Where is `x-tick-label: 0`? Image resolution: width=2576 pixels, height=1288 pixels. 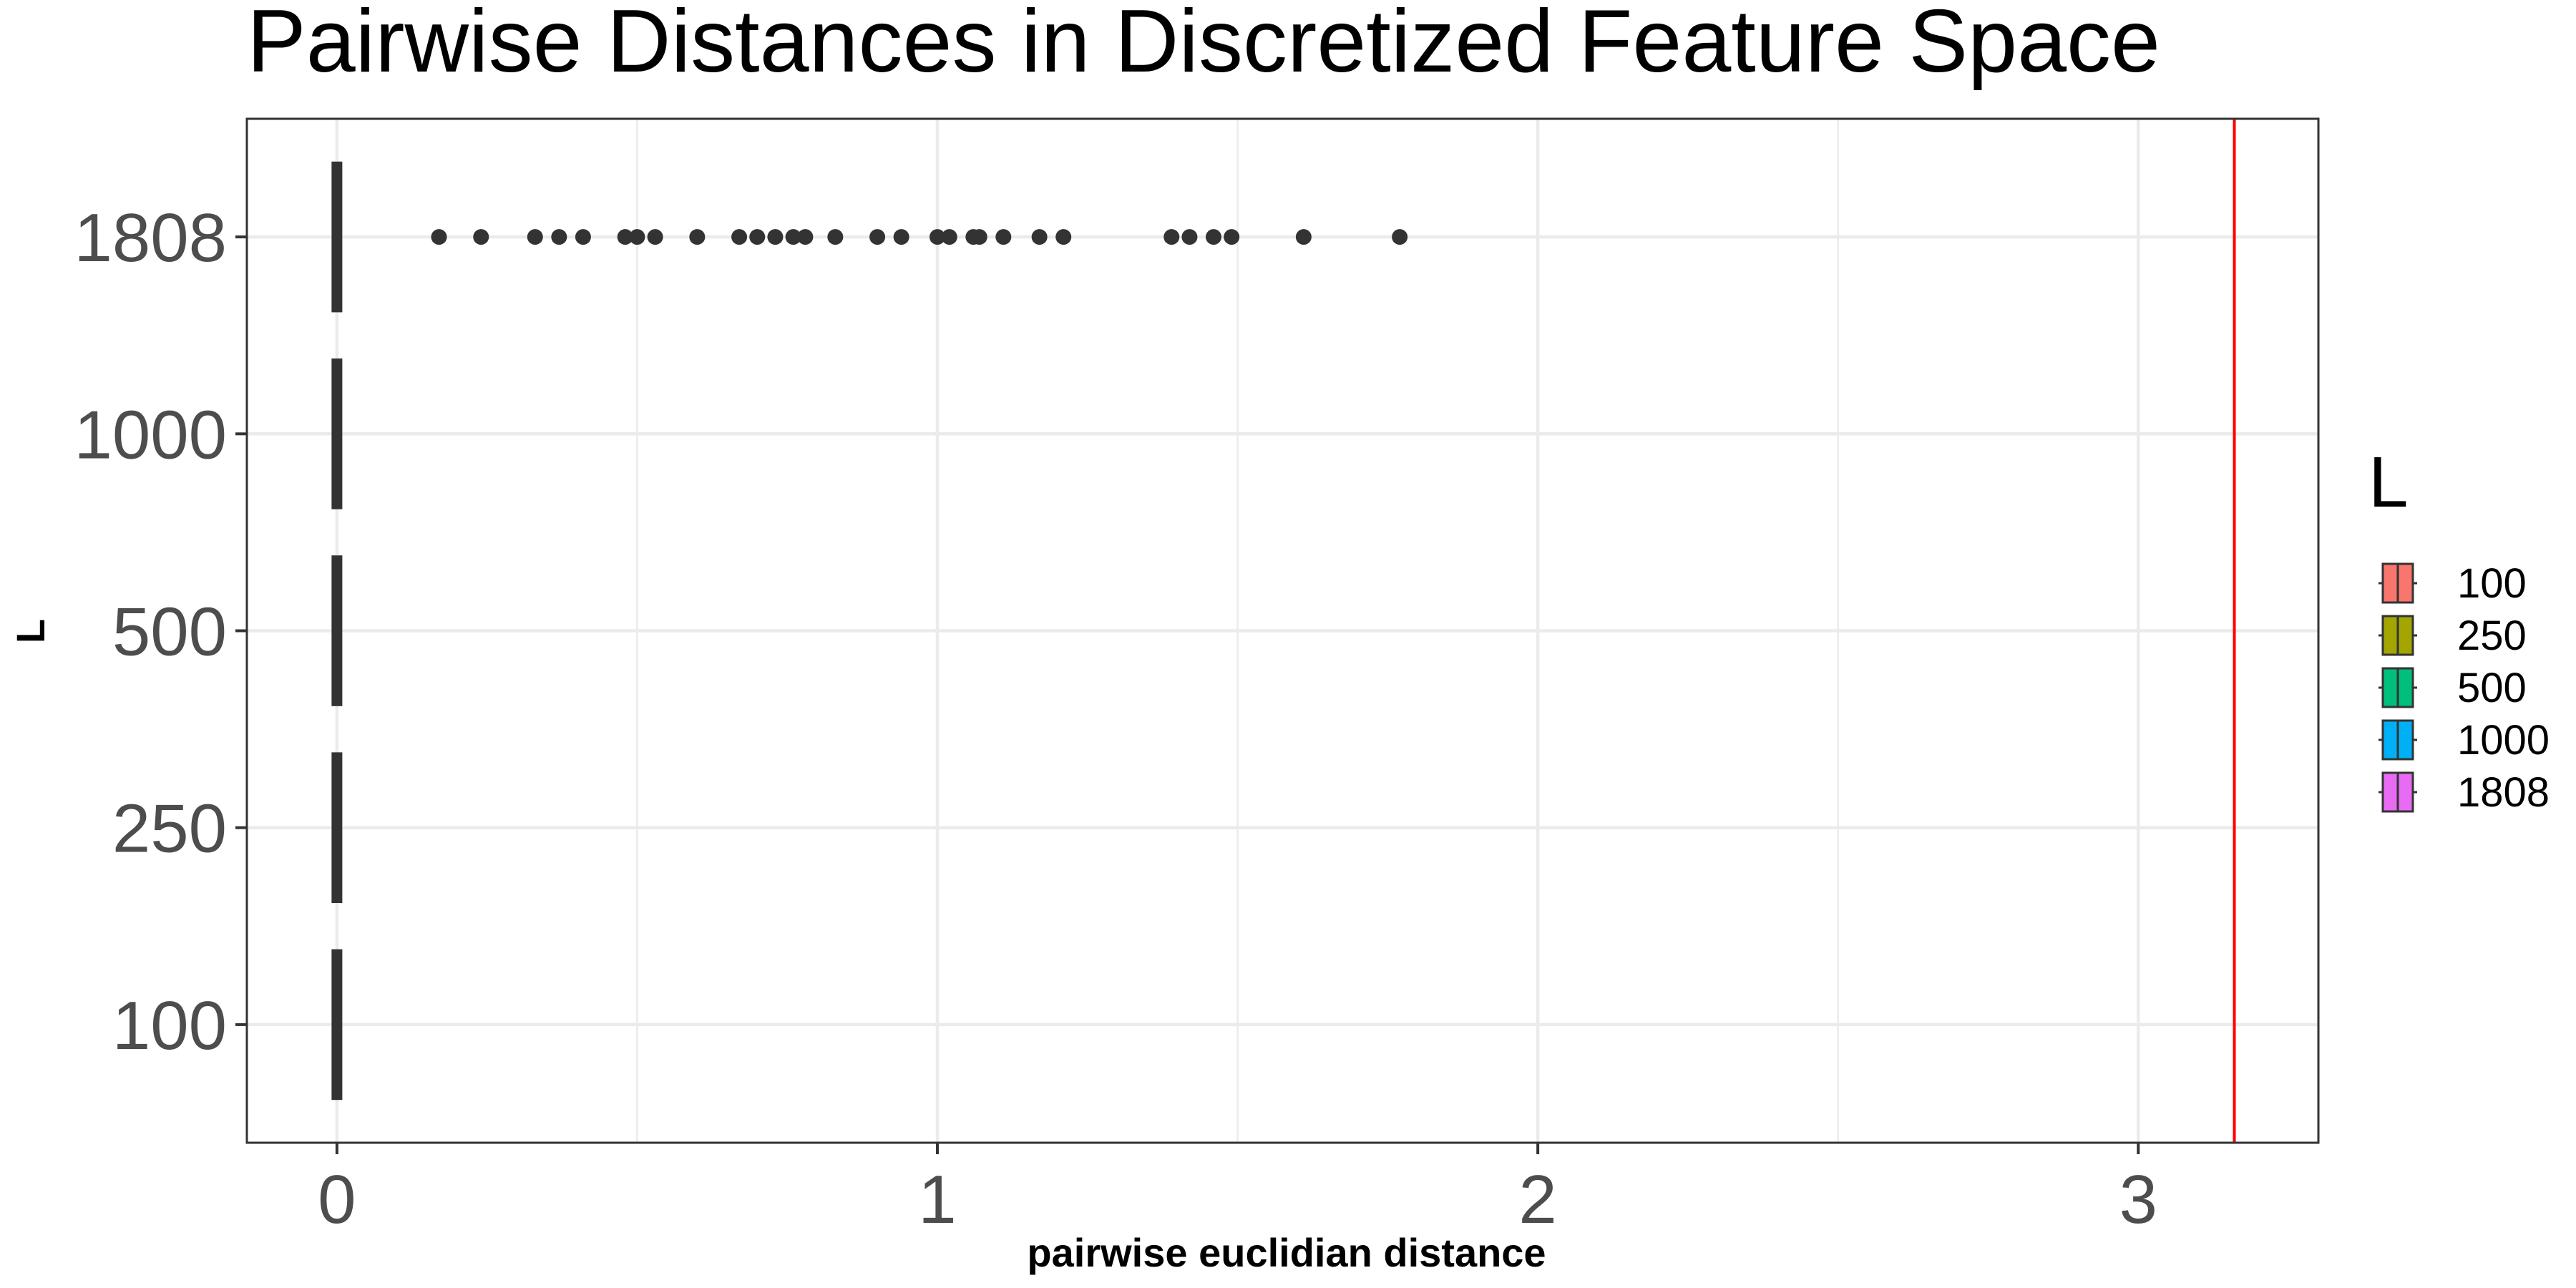
x-tick-label: 0 is located at coordinates (337, 1199).